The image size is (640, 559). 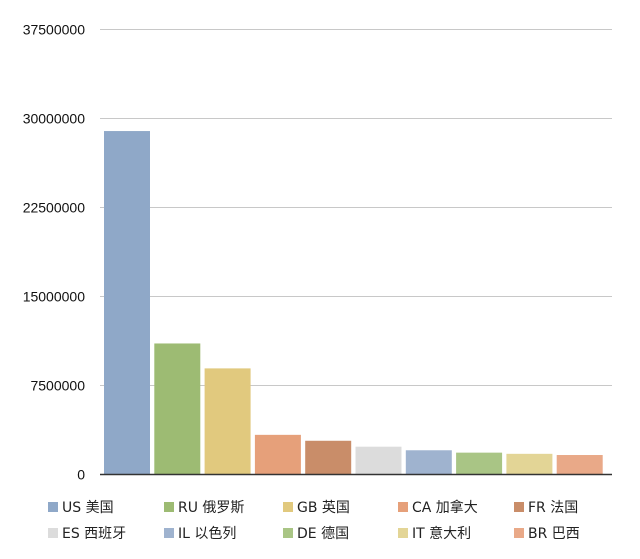 I want to click on legend-label: FR 法国, so click(x=553, y=508).